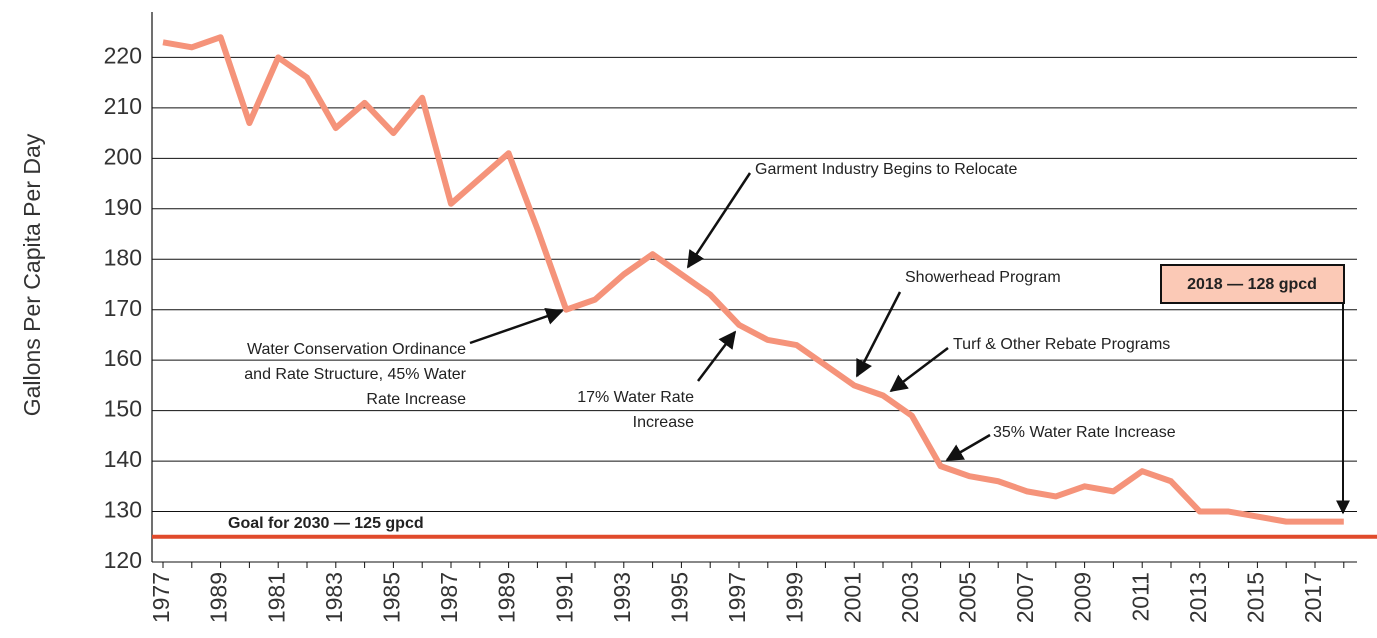 This screenshot has width=1377, height=638. Describe the element at coordinates (356, 349) in the screenshot. I see `annotation-text: Water Conservation Ordinance` at that location.